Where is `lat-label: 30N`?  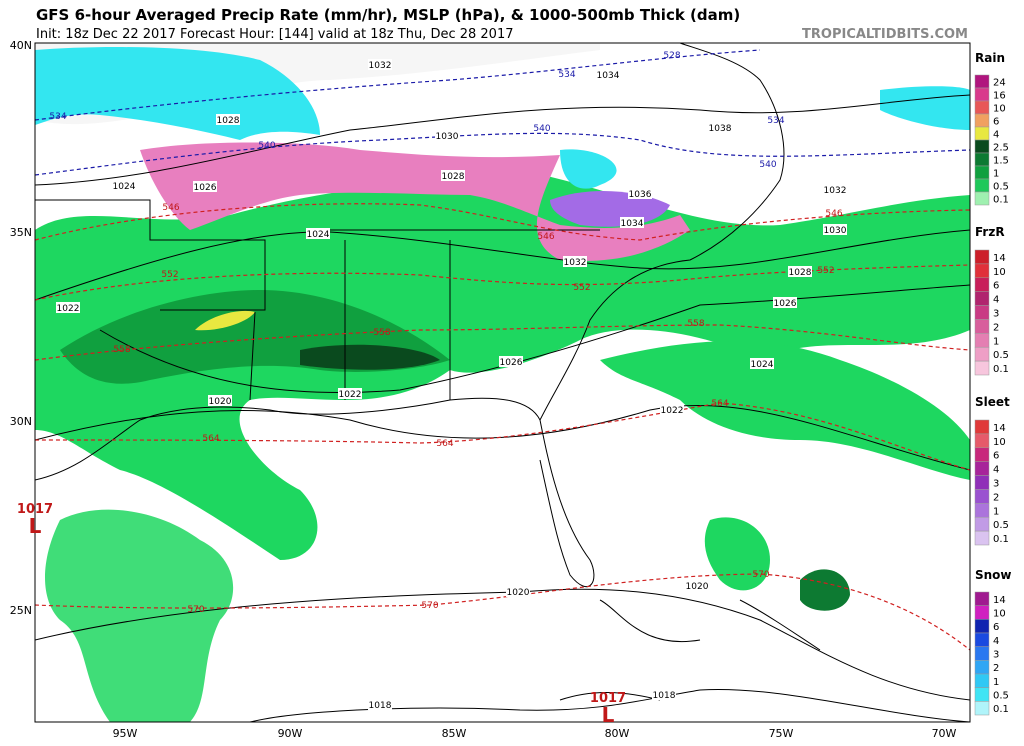
lat-label: 30N is located at coordinates (21, 421).